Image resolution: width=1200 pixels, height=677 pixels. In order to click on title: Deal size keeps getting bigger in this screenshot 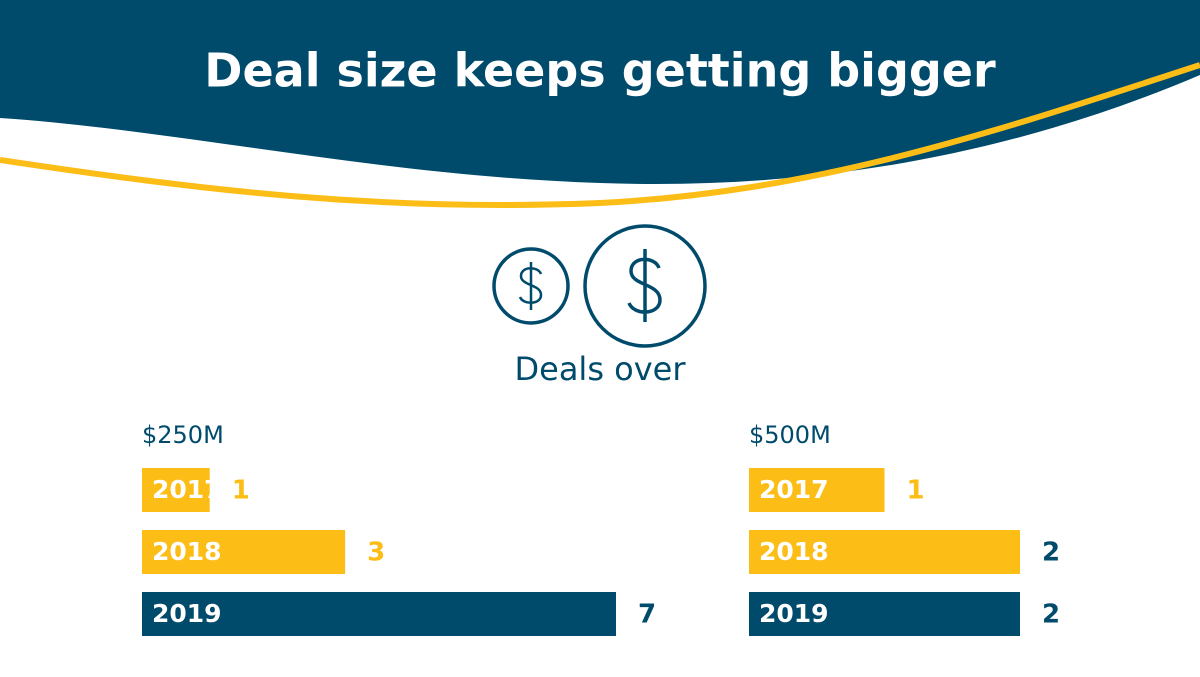, I will do `click(600, 71)`.